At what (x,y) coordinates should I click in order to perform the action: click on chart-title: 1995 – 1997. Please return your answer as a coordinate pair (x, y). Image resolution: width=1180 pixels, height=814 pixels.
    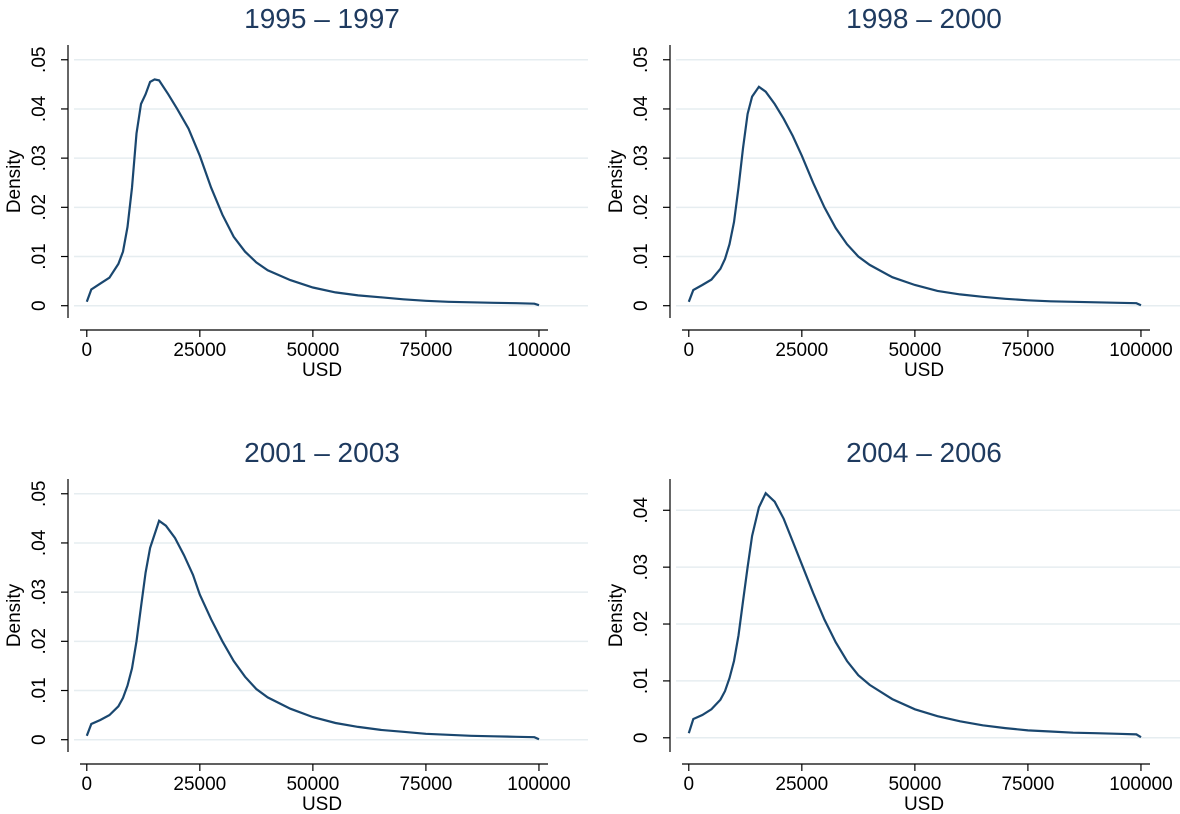
    Looking at the image, I should click on (322, 18).